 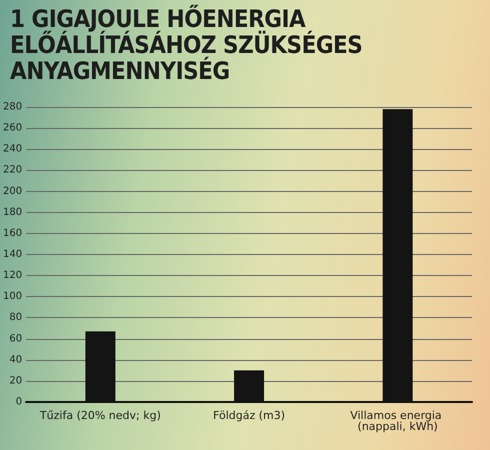 What do you see at coordinates (249, 415) in the screenshot?
I see `x-tick-label: Földgáz (m3)` at bounding box center [249, 415].